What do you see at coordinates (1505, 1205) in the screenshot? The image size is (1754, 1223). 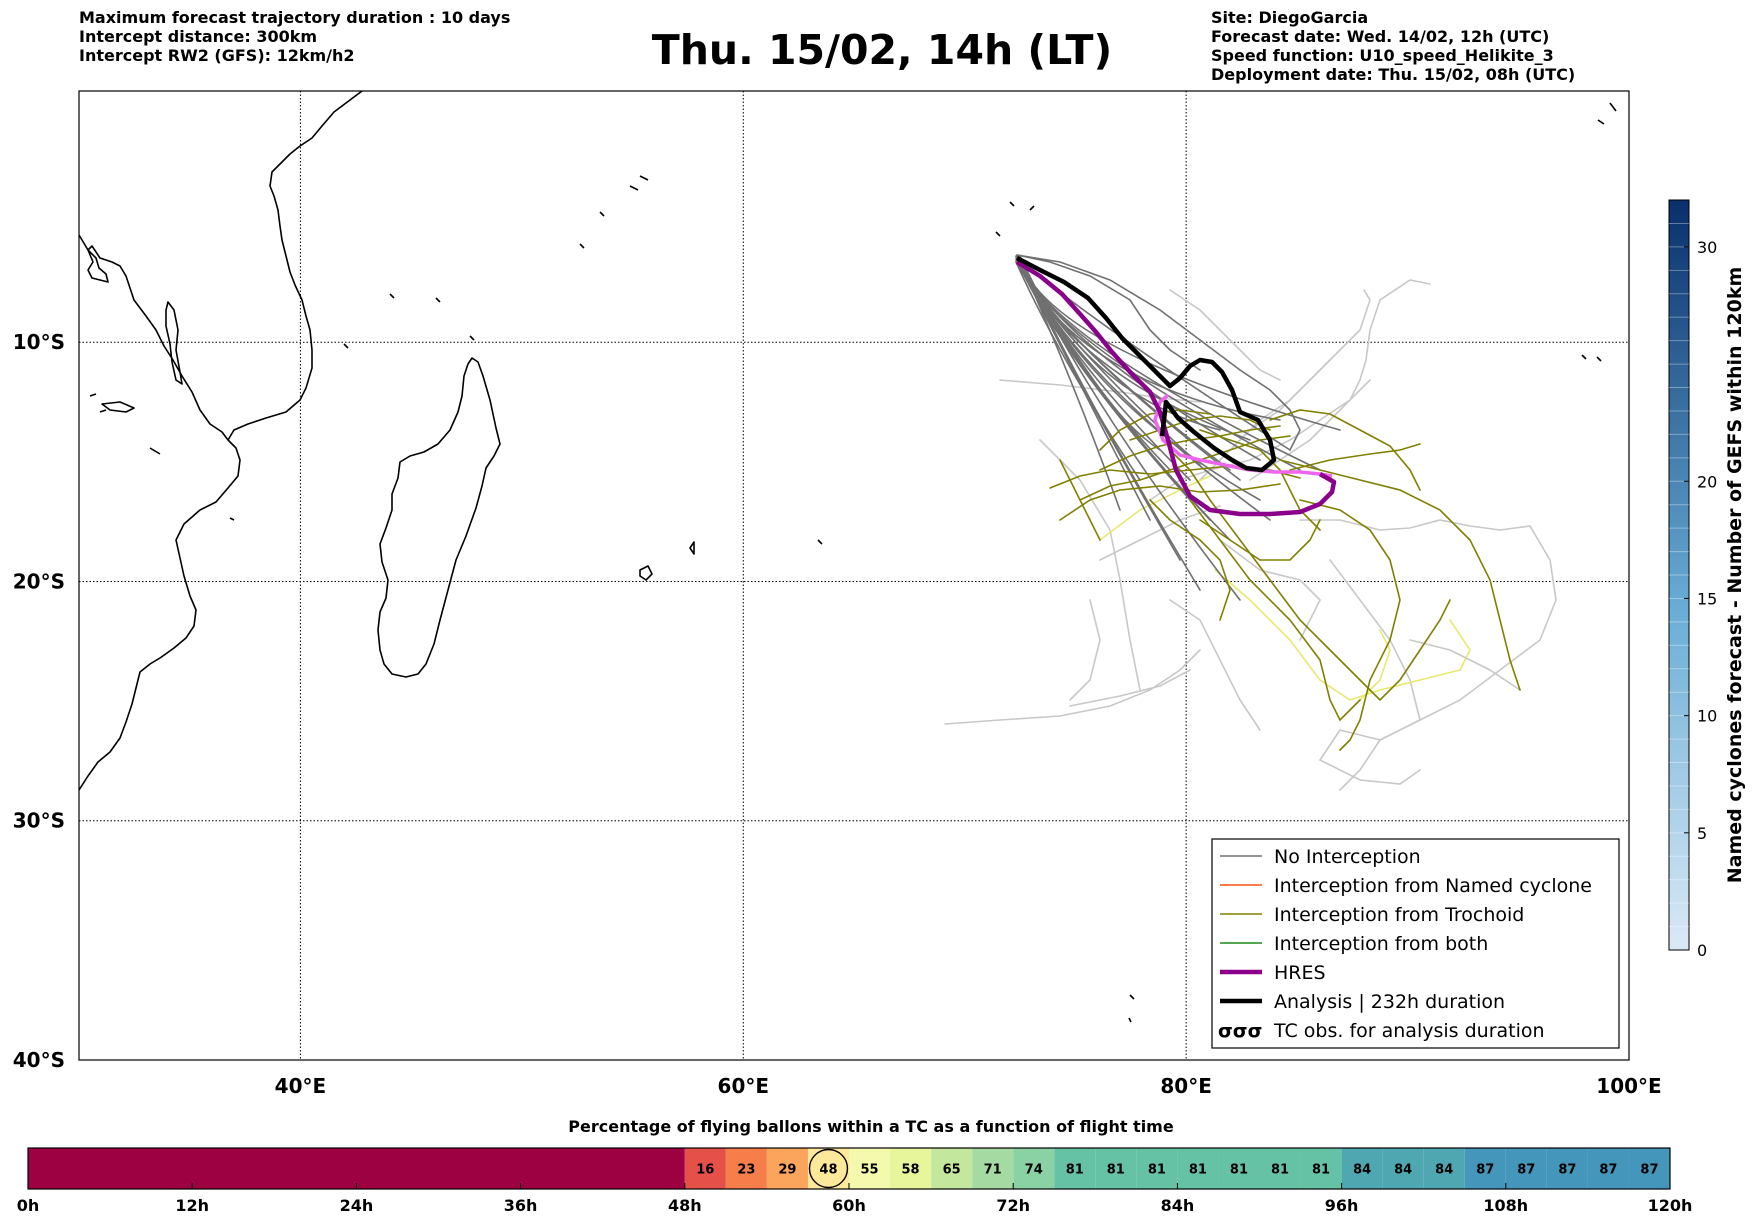 I see `timebar-tick-label: 108h` at bounding box center [1505, 1205].